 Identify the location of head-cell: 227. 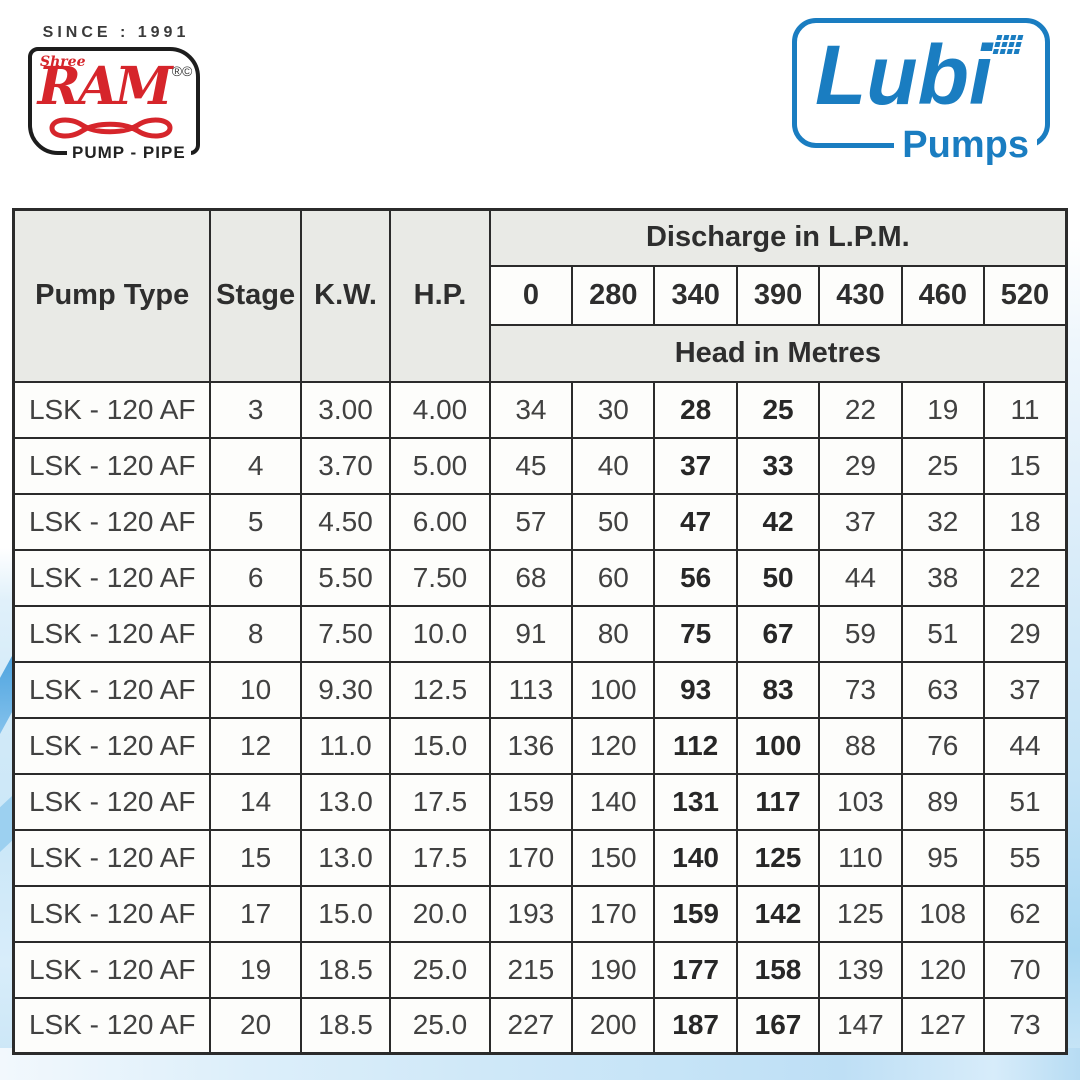
(531, 1025).